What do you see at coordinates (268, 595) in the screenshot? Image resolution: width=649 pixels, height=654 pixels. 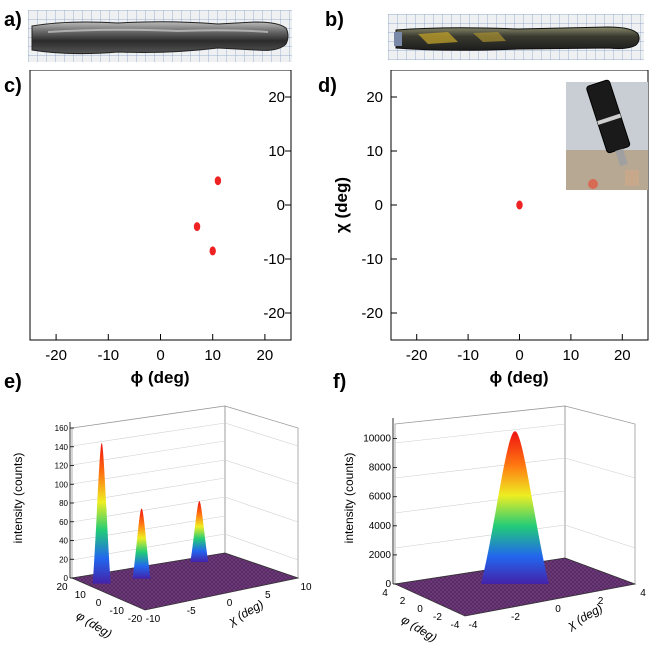 I see `chi-tick-label: 5` at bounding box center [268, 595].